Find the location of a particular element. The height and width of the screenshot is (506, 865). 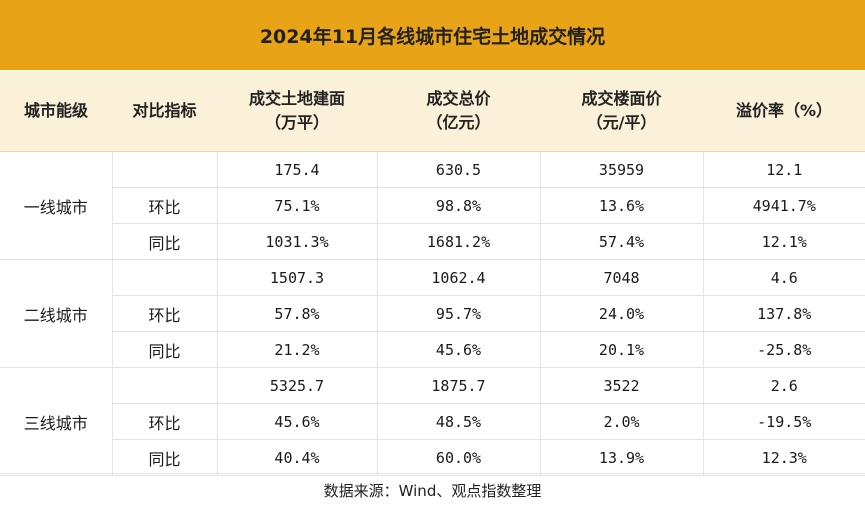

area-cell: 1507.3 is located at coordinates (297, 277).